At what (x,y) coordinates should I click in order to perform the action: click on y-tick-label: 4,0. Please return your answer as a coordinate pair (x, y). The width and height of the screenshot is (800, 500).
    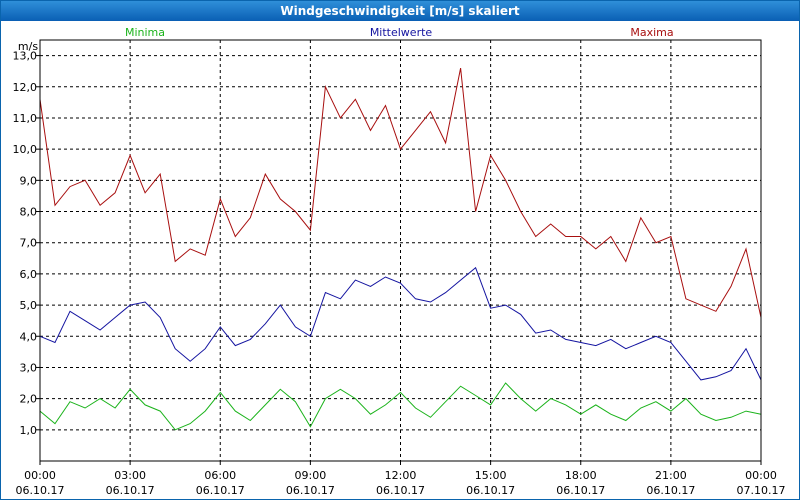
    Looking at the image, I should click on (29, 336).